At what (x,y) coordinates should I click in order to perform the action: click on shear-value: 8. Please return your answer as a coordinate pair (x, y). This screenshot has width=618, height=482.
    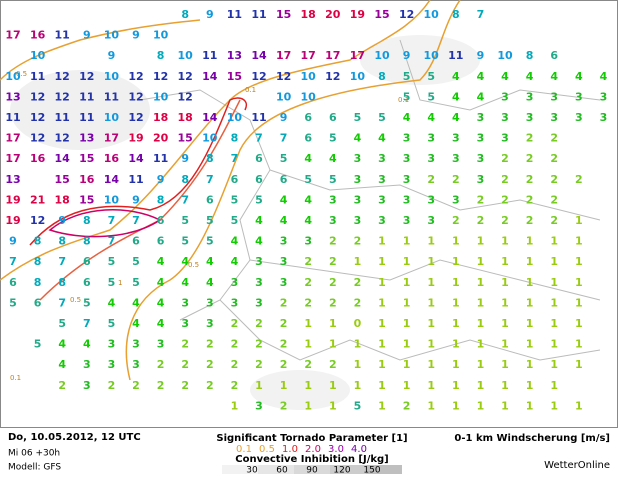
    Looking at the image, I should click on (62, 282).